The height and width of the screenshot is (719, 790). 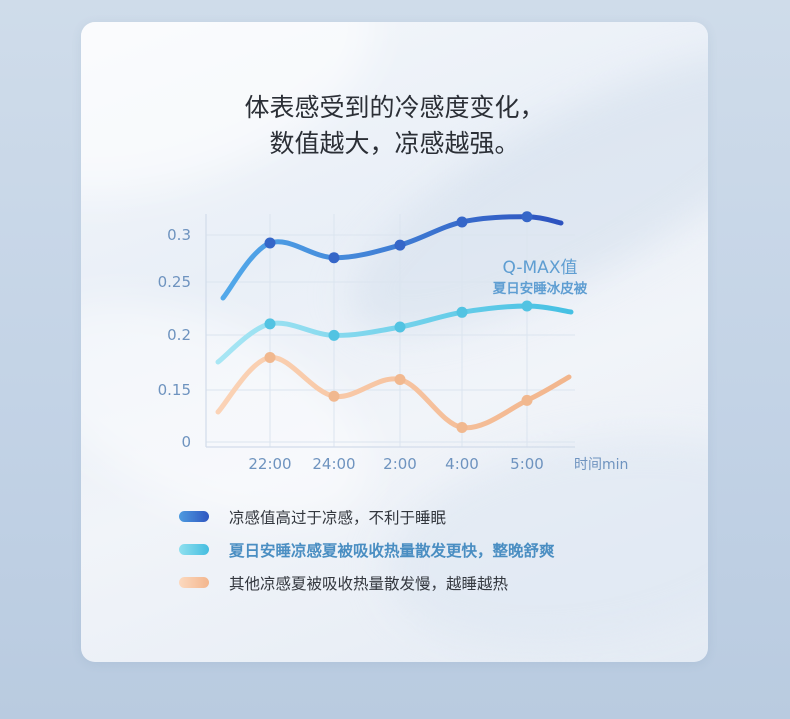 What do you see at coordinates (540, 288) in the screenshot?
I see `qmax-product-label: 夏日安睡冰皮被` at bounding box center [540, 288].